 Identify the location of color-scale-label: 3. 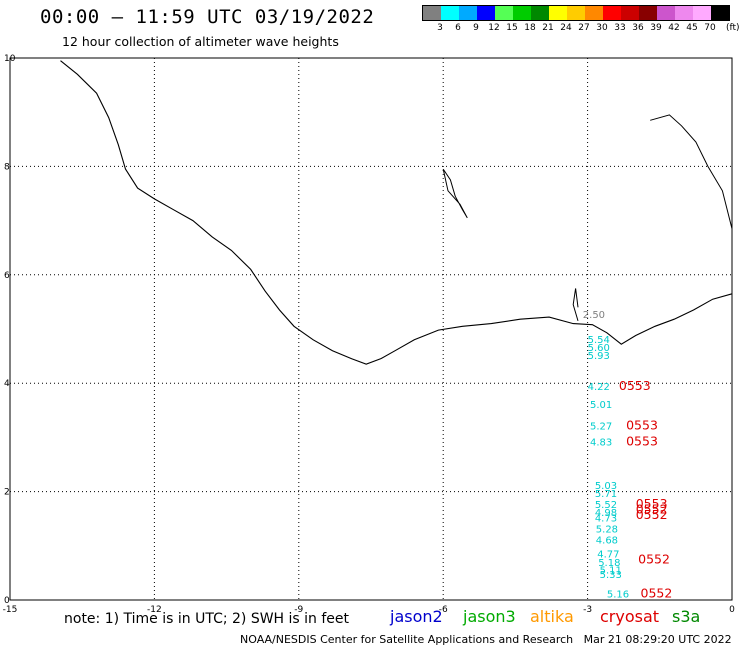
(440, 28).